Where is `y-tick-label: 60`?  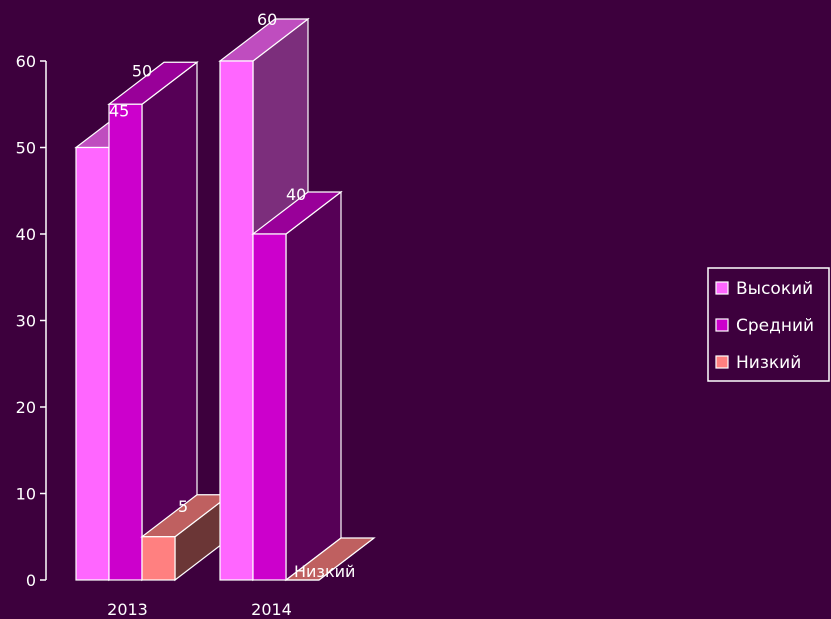 y-tick-label: 60 is located at coordinates (26, 61).